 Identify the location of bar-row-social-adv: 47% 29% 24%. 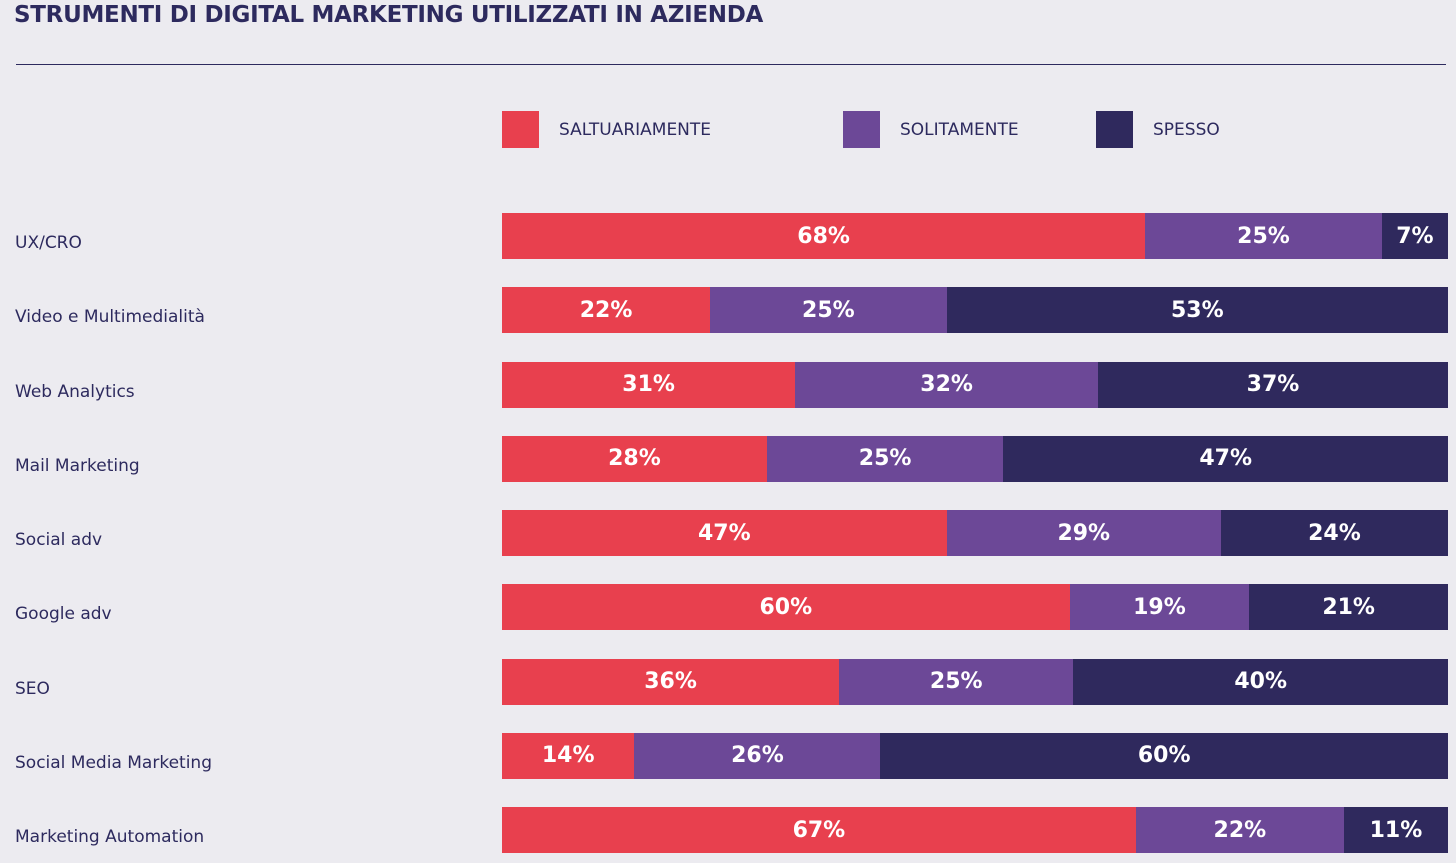
(975, 533).